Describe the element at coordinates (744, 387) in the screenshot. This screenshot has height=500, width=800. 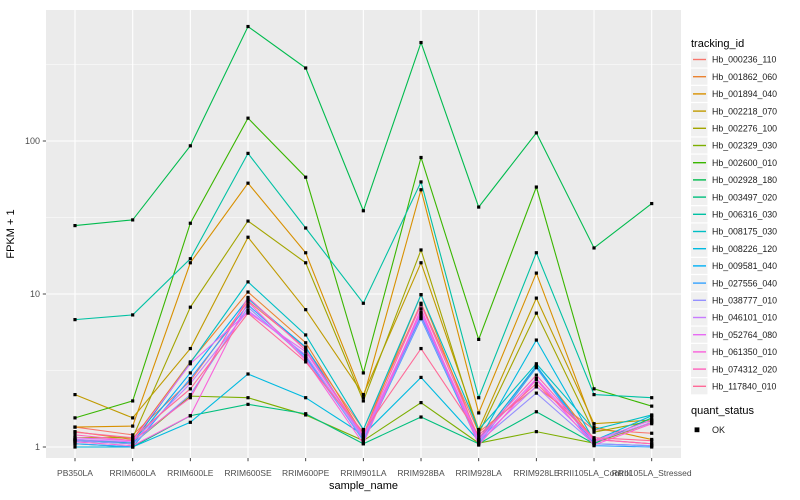
I see `legend-item-label: Hb_117840_010` at that location.